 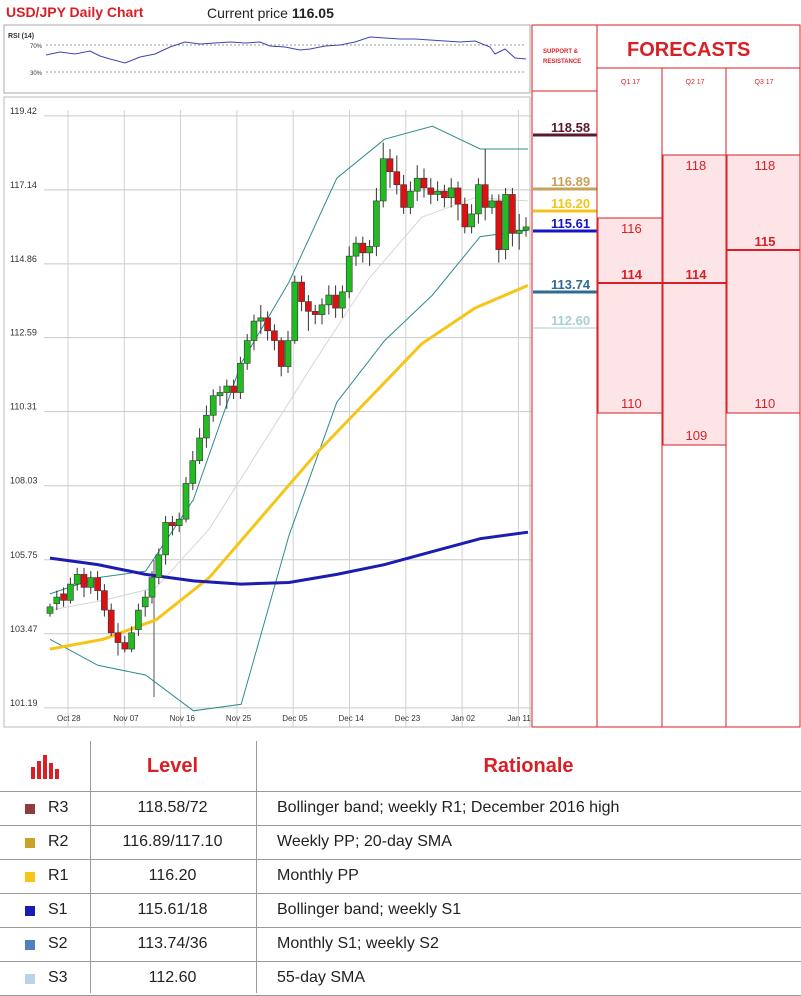 What do you see at coordinates (369, 909) in the screenshot?
I see `level-rationale: Bollinger band; weekly S1` at bounding box center [369, 909].